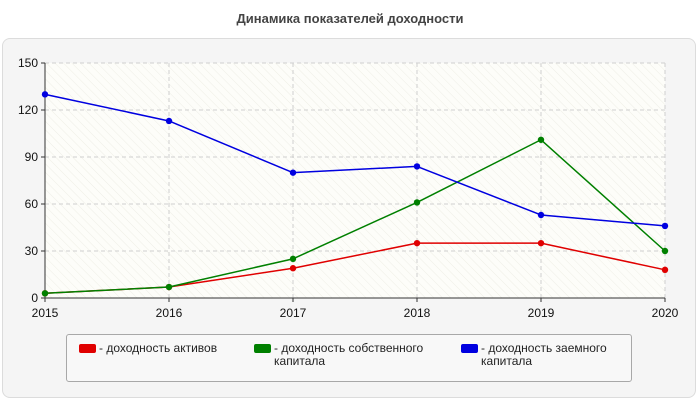 Image resolution: width=700 pixels, height=400 pixels. Describe the element at coordinates (34, 298) in the screenshot. I see `y-tick-label: 0` at that location.